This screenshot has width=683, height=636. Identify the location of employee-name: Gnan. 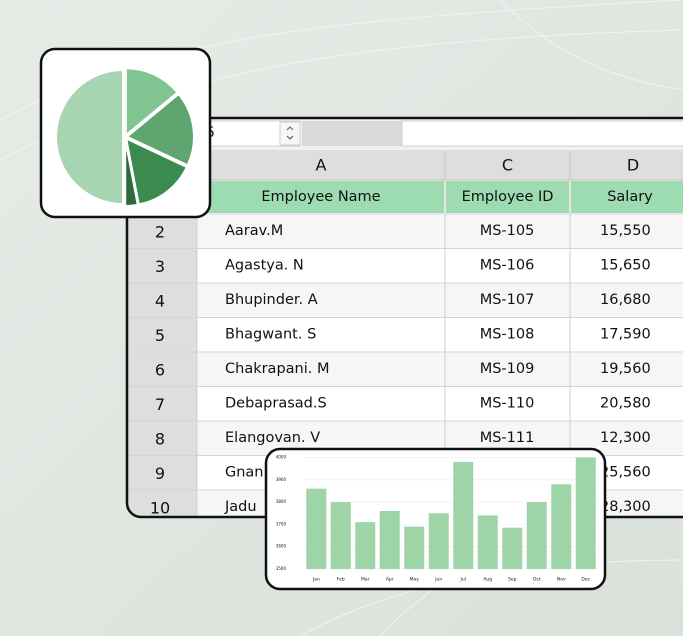
(244, 473).